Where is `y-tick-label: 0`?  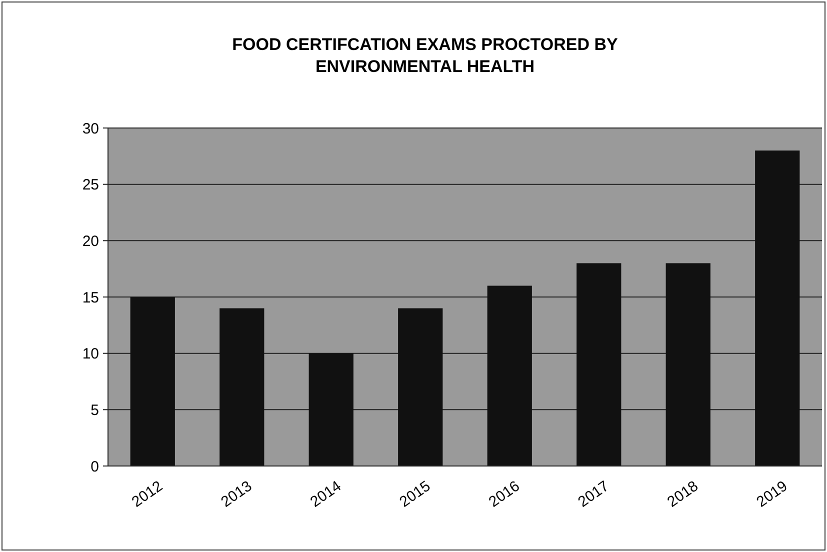 y-tick-label: 0 is located at coordinates (94, 467).